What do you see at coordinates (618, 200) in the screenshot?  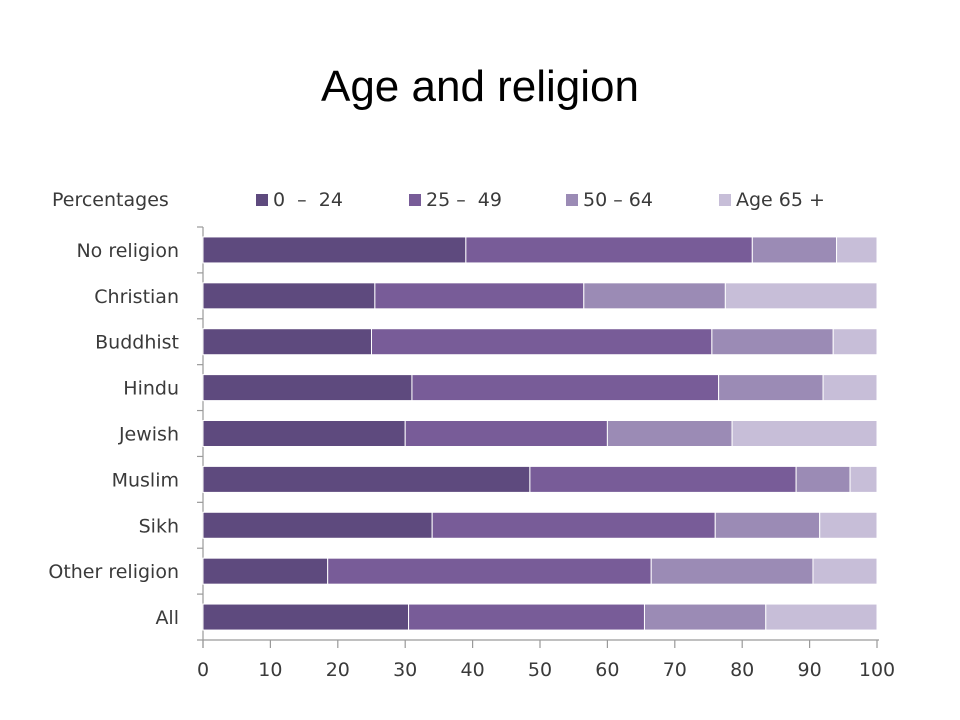 I see `legend-label: 50 – 64` at bounding box center [618, 200].